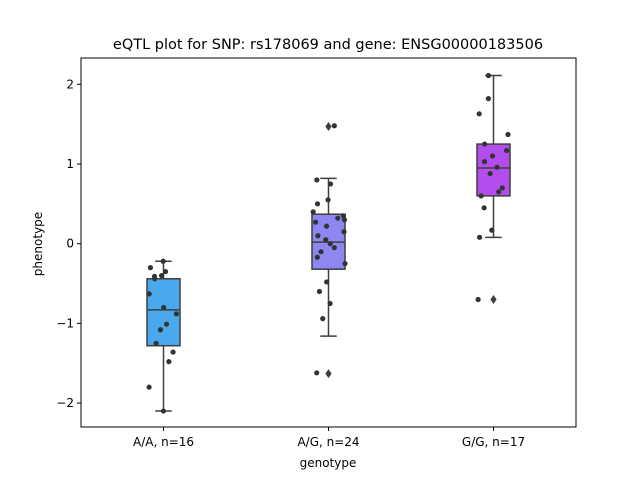 The image size is (640, 480). What do you see at coordinates (70, 84) in the screenshot?
I see `y-tick-label: 2` at bounding box center [70, 84].